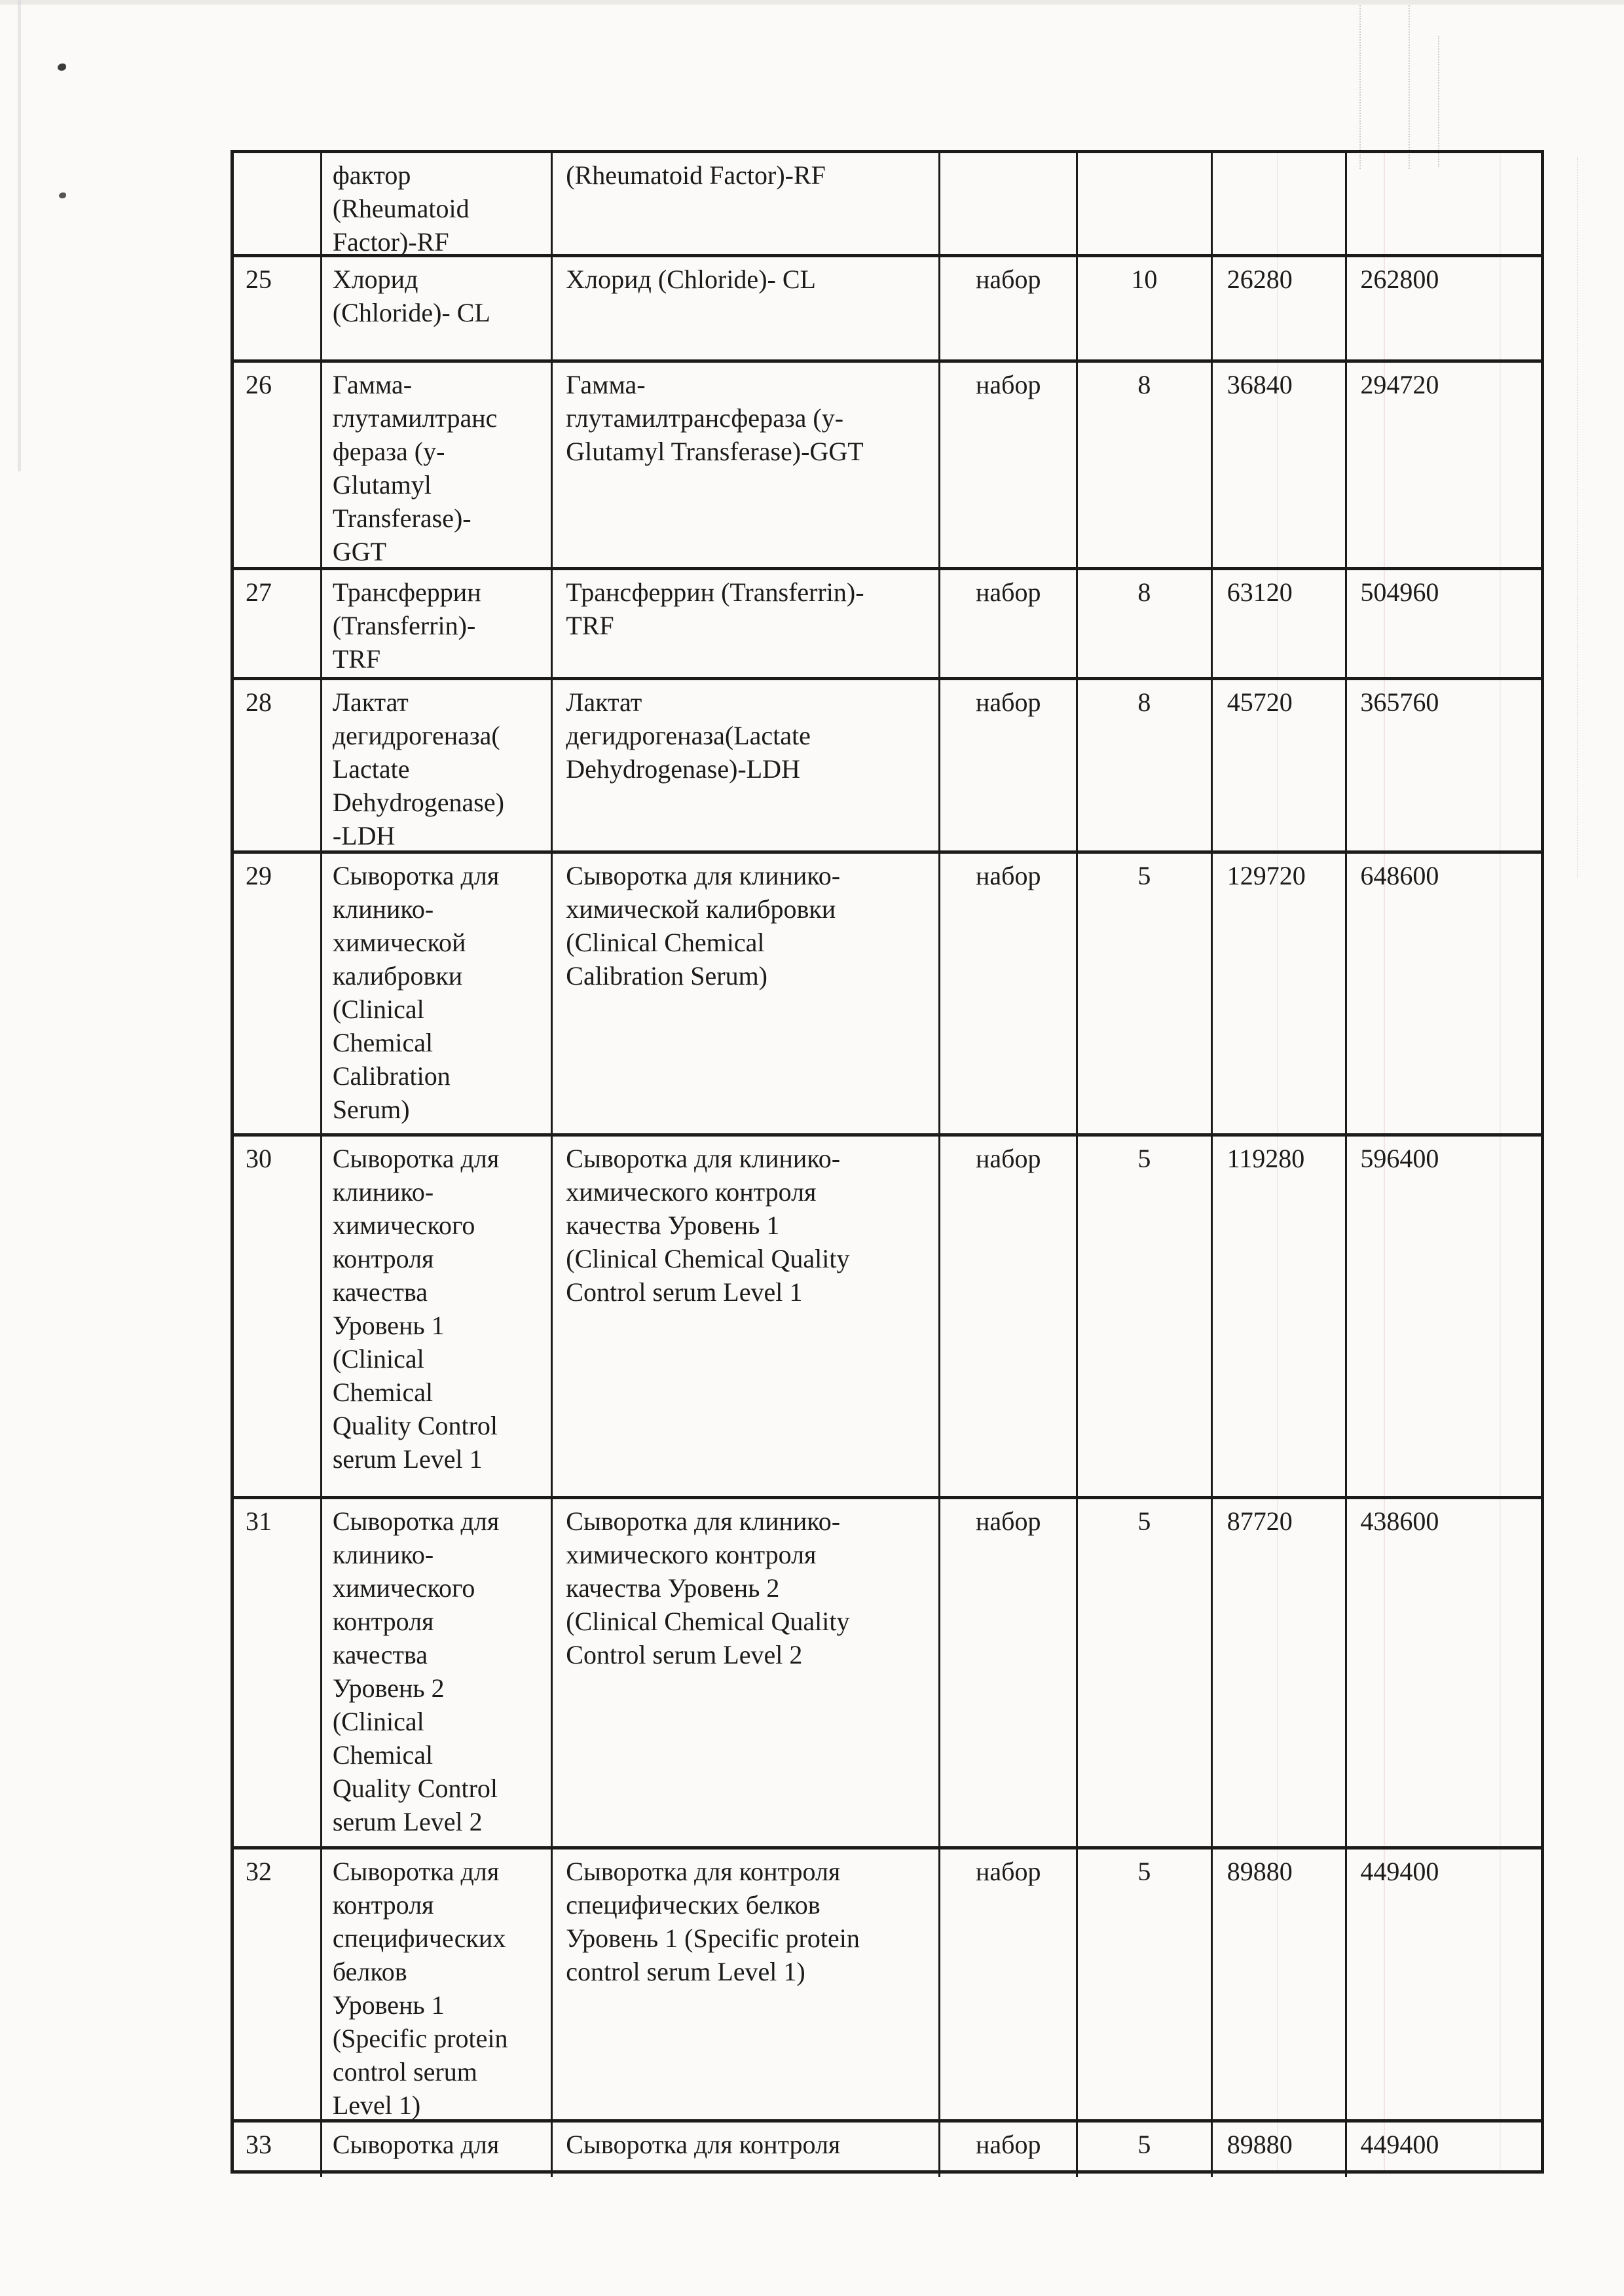  Describe the element at coordinates (747, 308) in the screenshot. I see `cell-name-en: Хлорид (Chloride)- CL` at that location.